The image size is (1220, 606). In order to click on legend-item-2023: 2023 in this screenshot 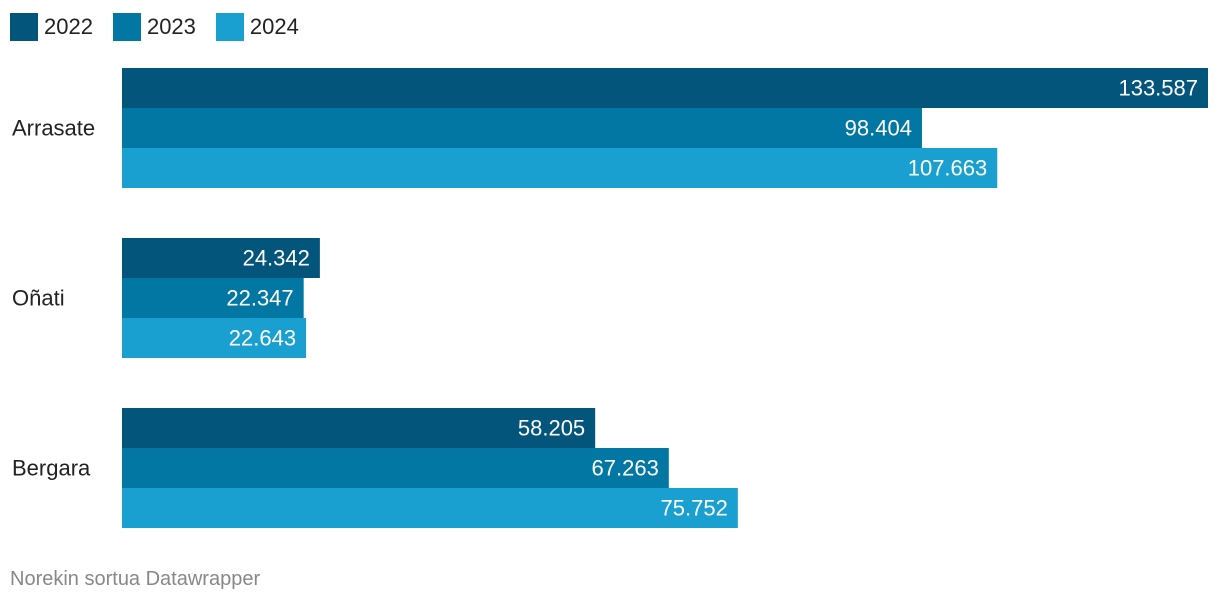, I will do `click(154, 27)`.